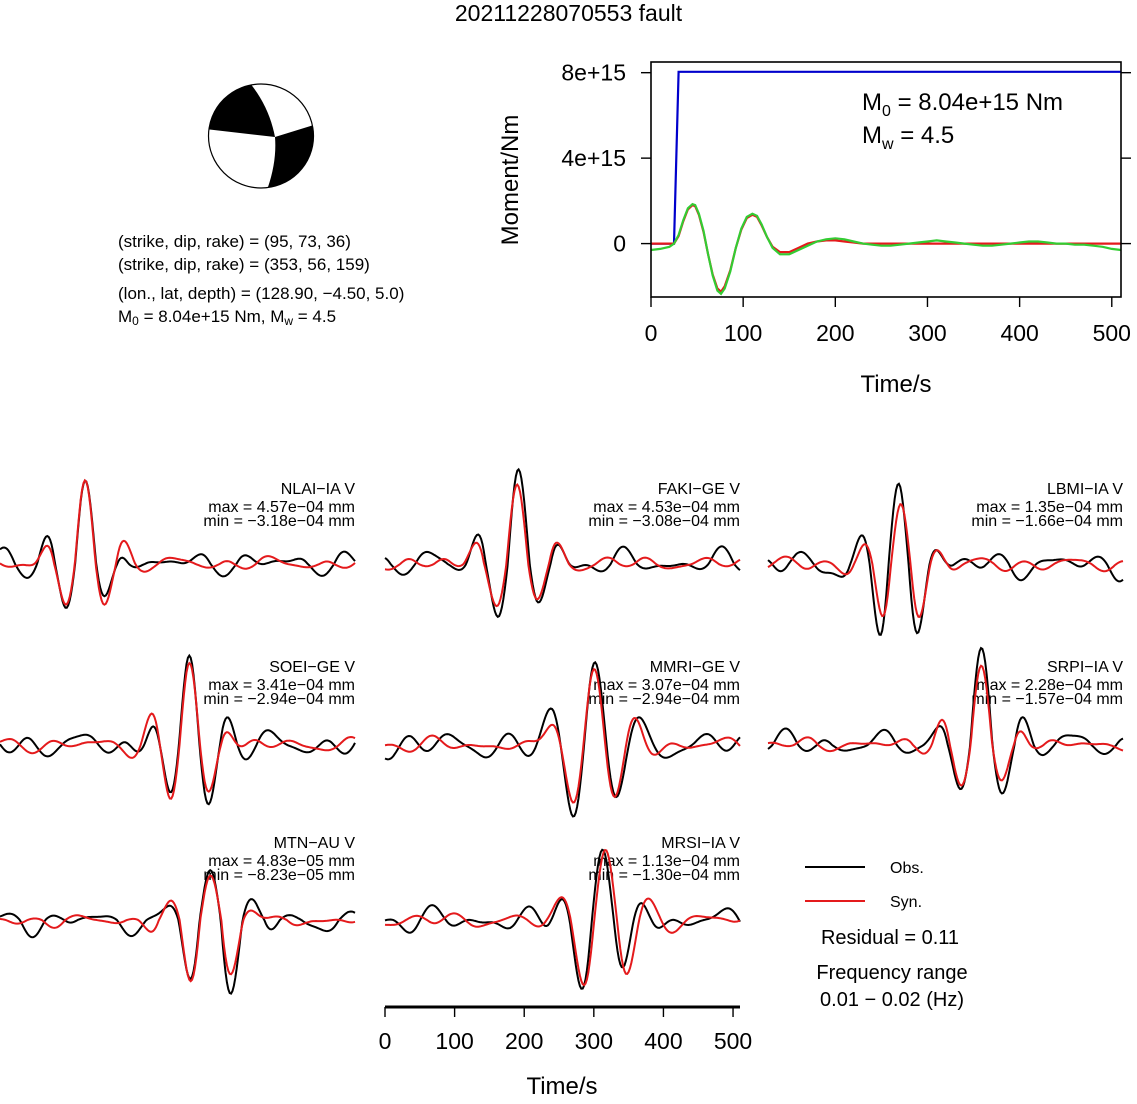 The image size is (1137, 1104). I want to click on fit-series-line, so click(886, 249).